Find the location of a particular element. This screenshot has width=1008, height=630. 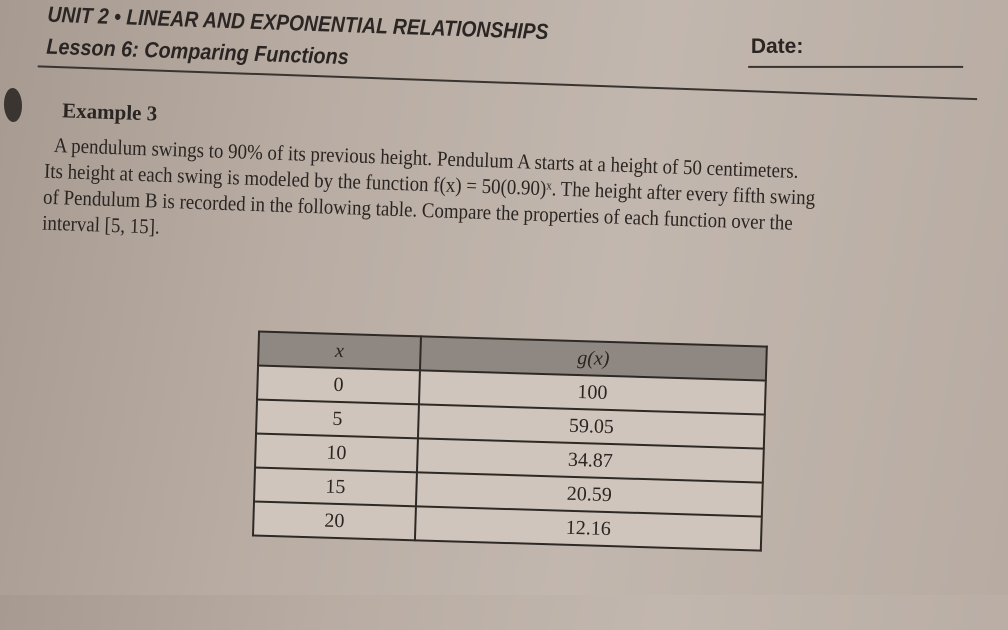

header-divider is located at coordinates (507, 83).